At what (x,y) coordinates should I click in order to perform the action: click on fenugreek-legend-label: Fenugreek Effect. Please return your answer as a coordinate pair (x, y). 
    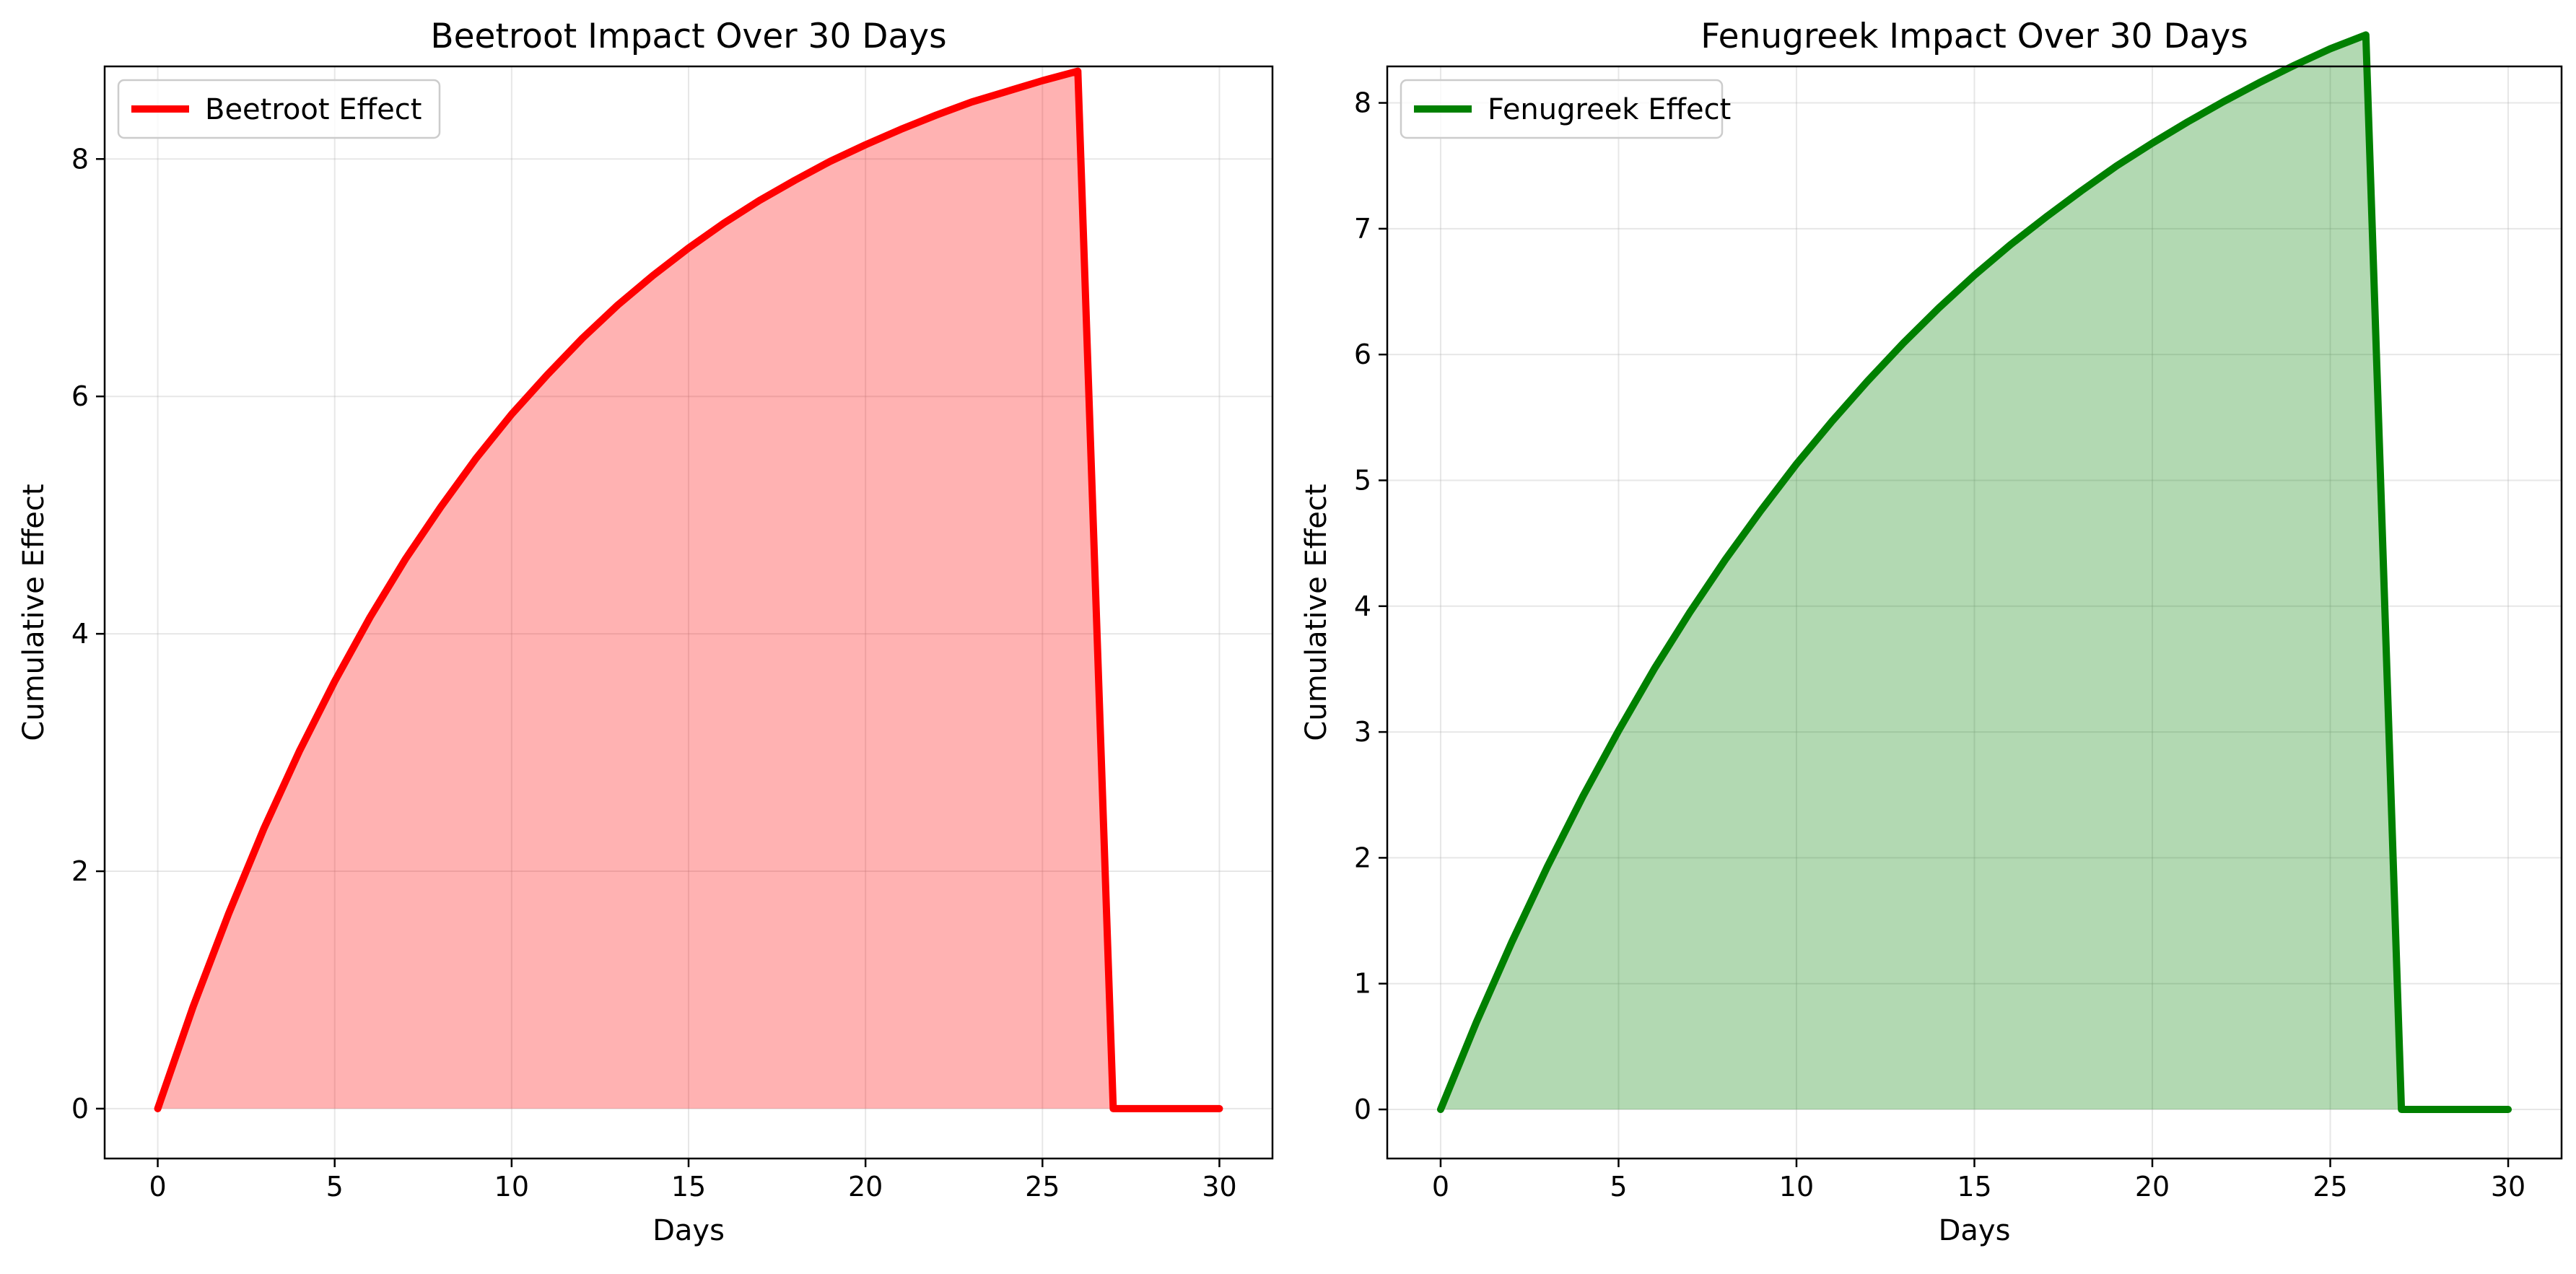
    Looking at the image, I should click on (1609, 109).